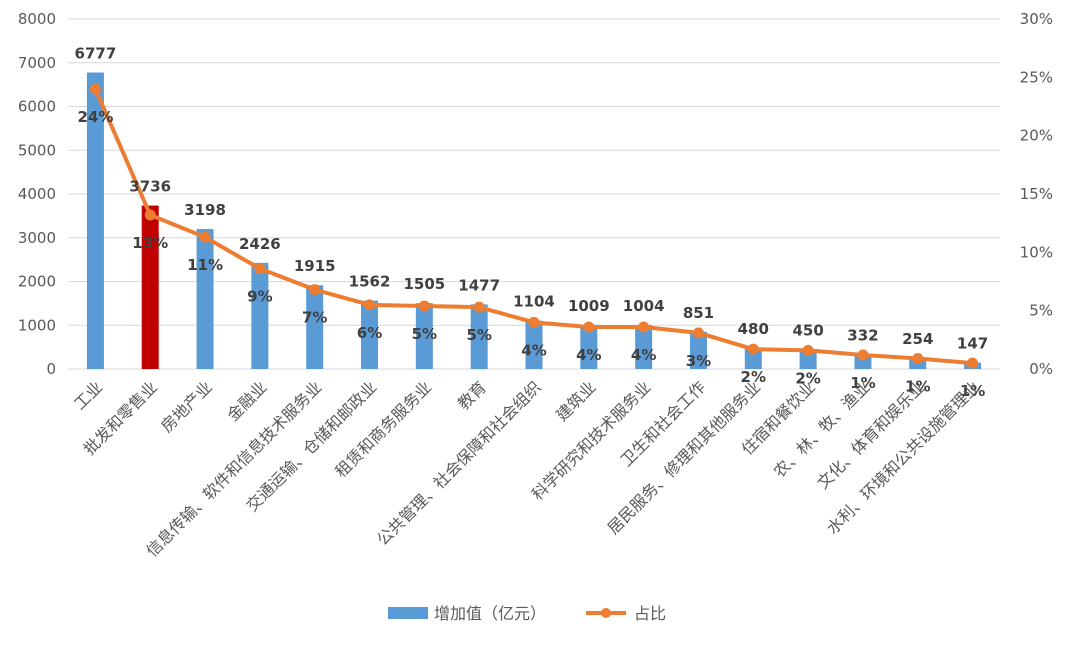  Describe the element at coordinates (1041, 369) in the screenshot. I see `right-tick-label: 0%` at that location.